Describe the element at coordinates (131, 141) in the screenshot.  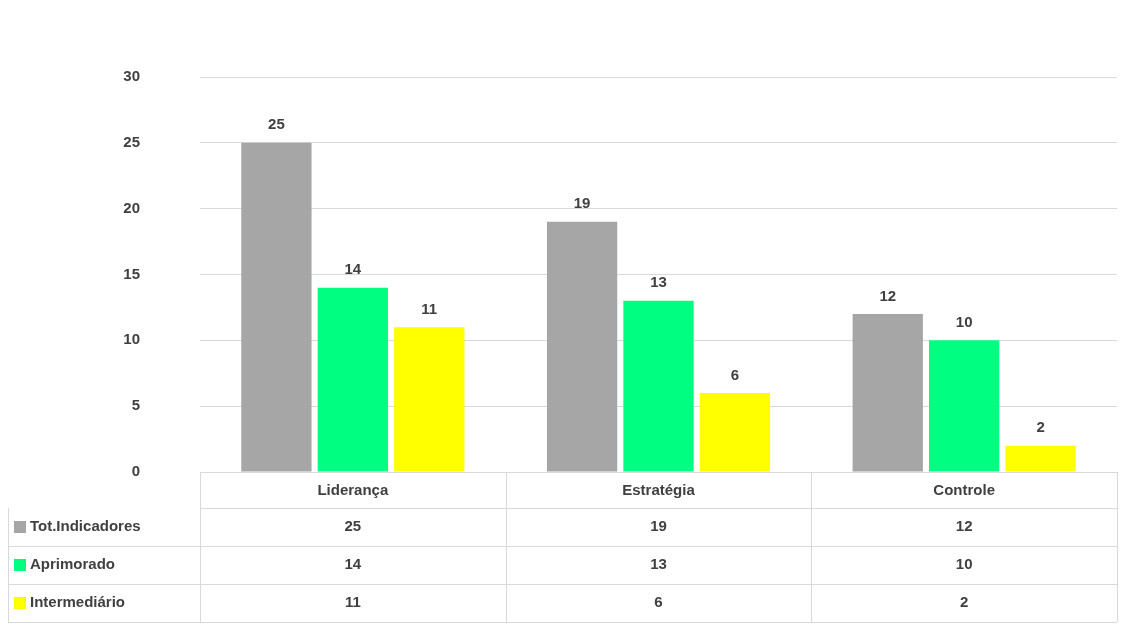
I see `y-tick-label: 25` at that location.